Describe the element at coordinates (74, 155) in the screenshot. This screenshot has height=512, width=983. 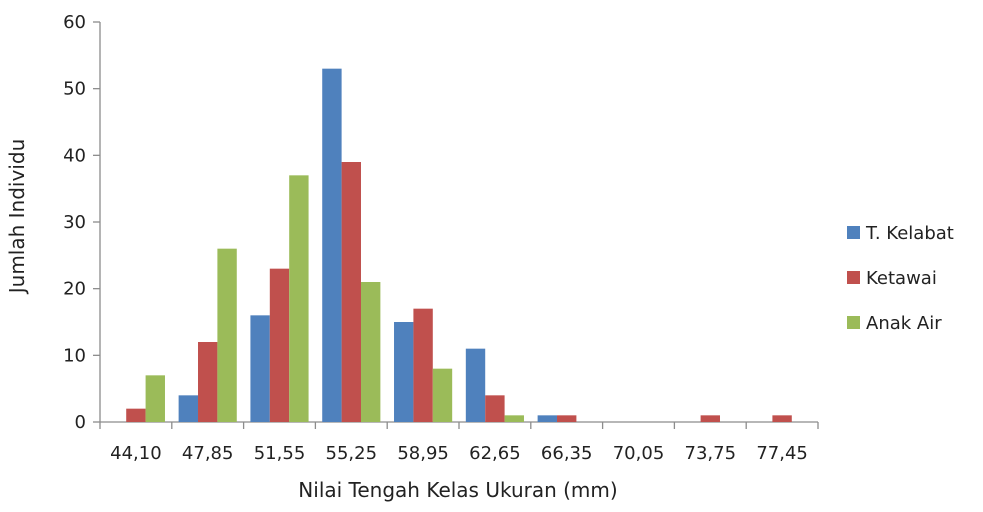
I see `y-tick-label: 40` at that location.